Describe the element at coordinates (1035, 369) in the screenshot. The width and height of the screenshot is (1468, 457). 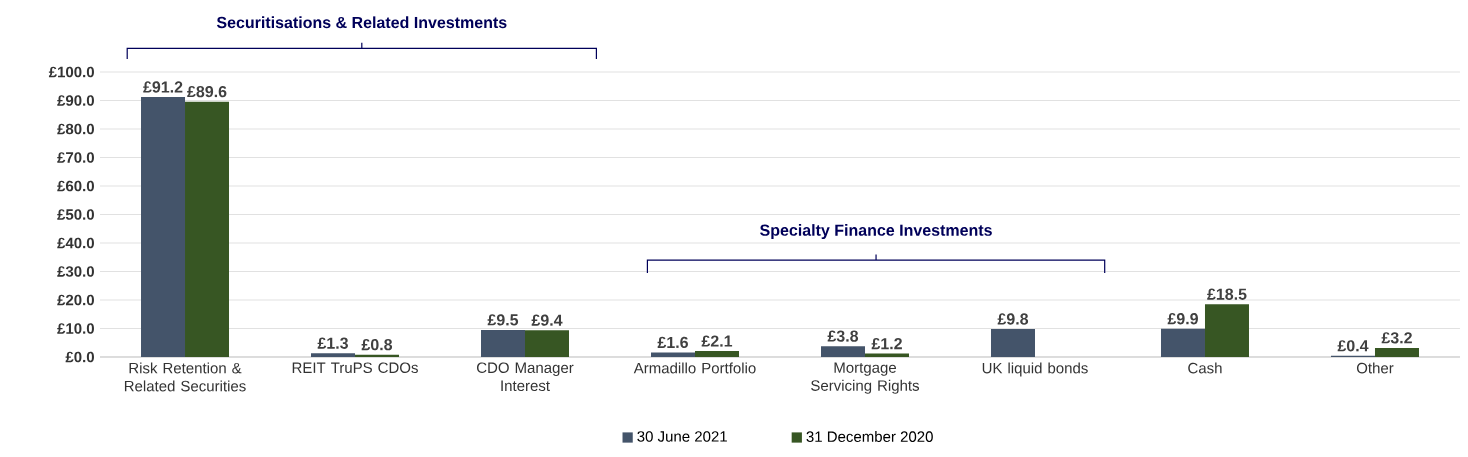
I see `x-tick-label: UK liquid bonds` at that location.